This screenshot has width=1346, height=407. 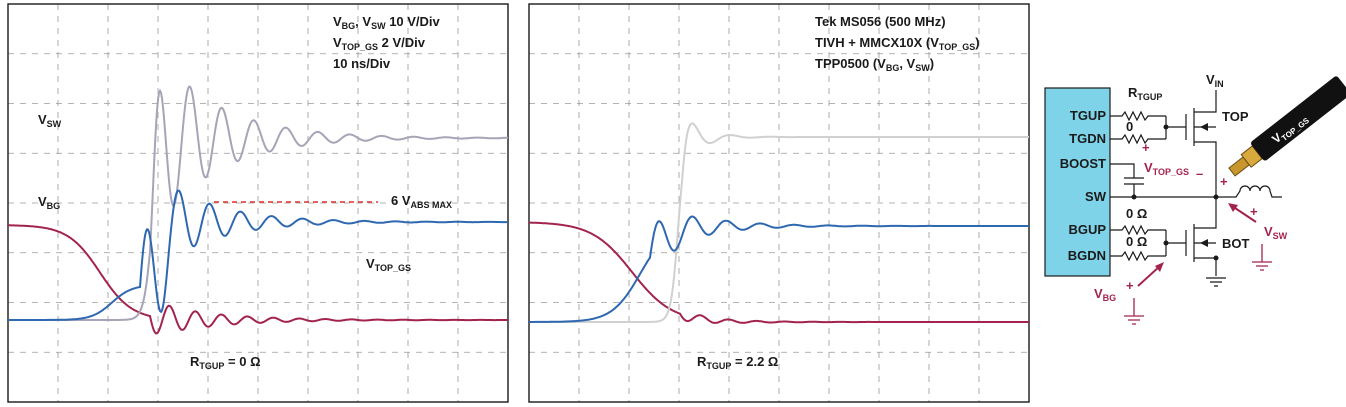 I want to click on probe-plus: +, so click(x=1224, y=181).